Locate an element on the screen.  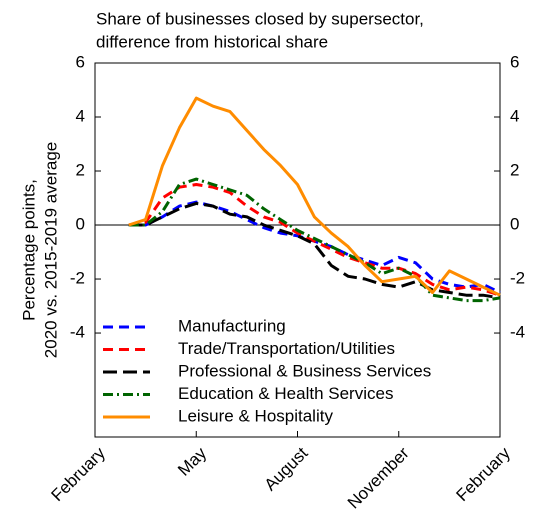
y-tick-label: -2 is located at coordinates (77, 278).